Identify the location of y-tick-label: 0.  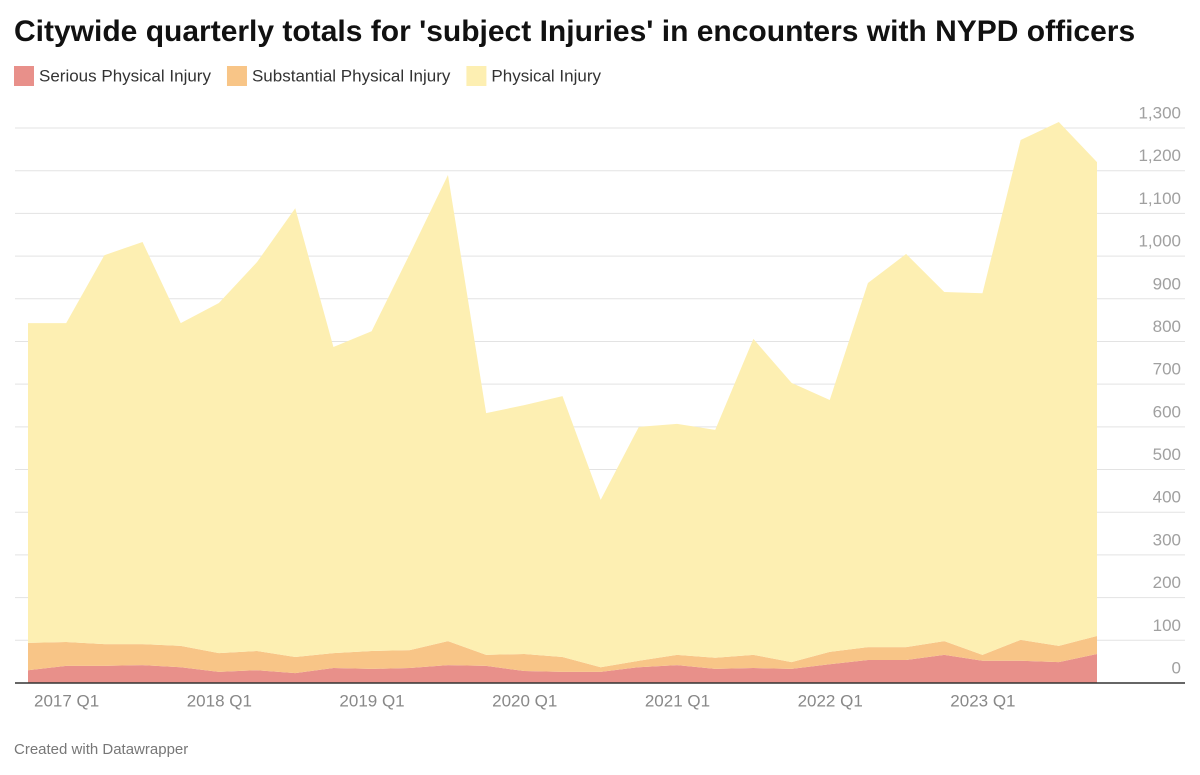
(1176, 667).